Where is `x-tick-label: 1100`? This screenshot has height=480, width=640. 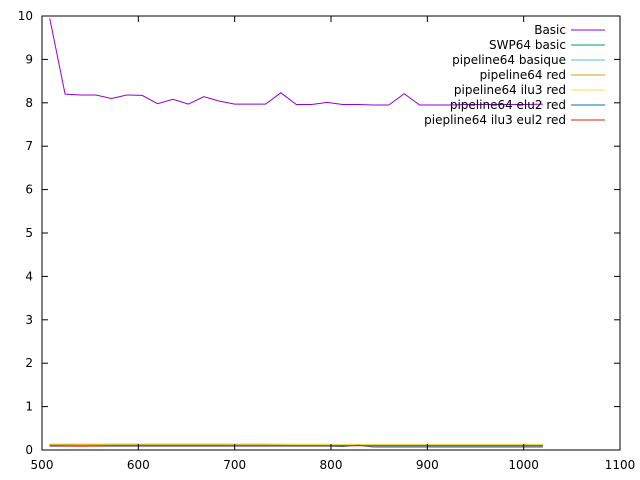
x-tick-label: 1100 is located at coordinates (620, 465).